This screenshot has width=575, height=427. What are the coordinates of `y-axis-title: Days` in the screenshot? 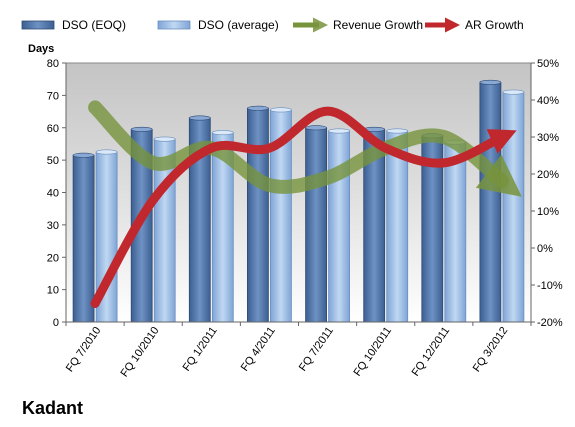 It's located at (41, 49).